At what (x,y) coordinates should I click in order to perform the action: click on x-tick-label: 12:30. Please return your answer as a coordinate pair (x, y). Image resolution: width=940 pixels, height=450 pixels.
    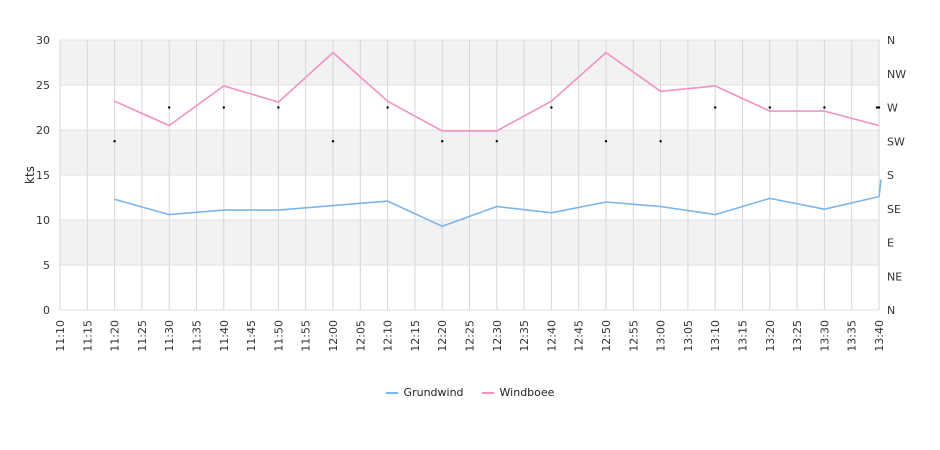
    Looking at the image, I should click on (497, 336).